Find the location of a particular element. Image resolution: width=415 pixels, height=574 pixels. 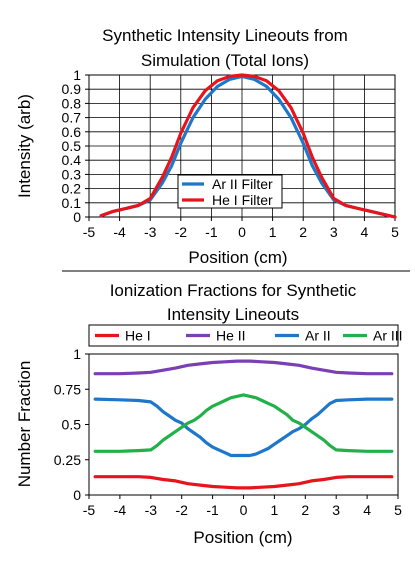

chart-1-y-tick-label: 1 is located at coordinates (77, 75).